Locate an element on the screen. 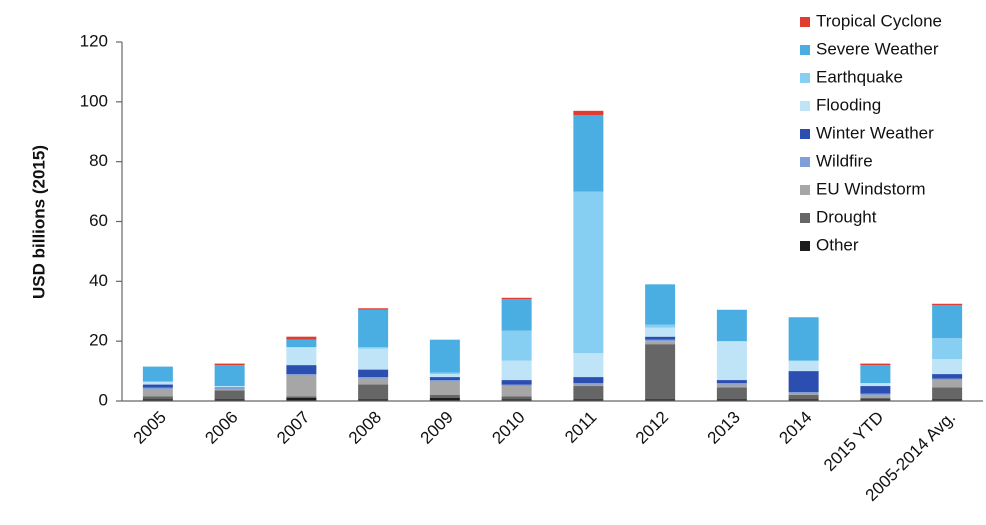 The width and height of the screenshot is (986, 525). y-tick-label: 100 is located at coordinates (94, 100).